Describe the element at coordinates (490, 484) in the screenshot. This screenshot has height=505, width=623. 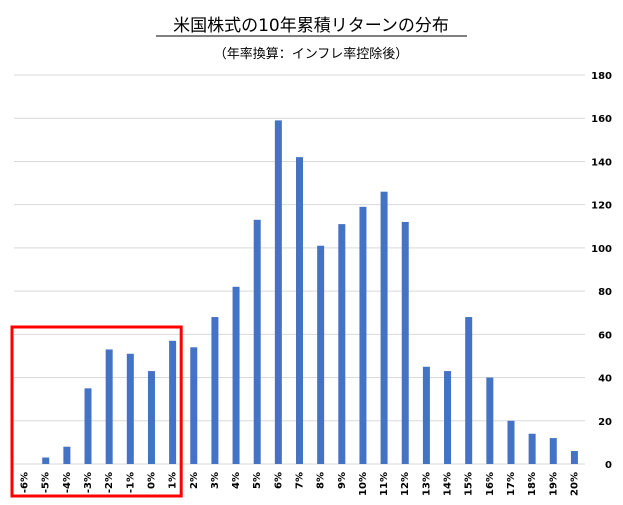
I see `x-tick-label: 16%` at that location.